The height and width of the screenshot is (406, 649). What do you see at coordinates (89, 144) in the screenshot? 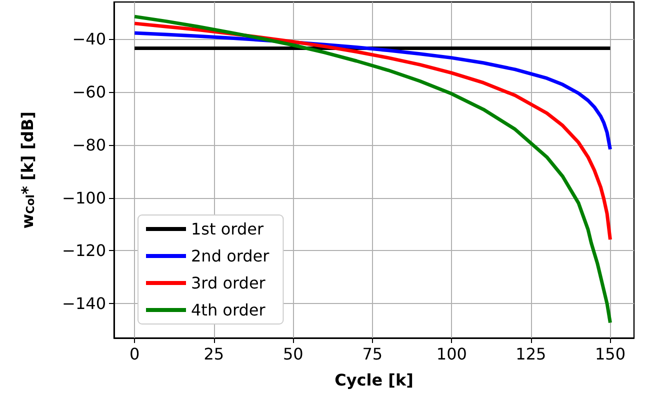
I see `y-tick-label: −80` at bounding box center [89, 144].